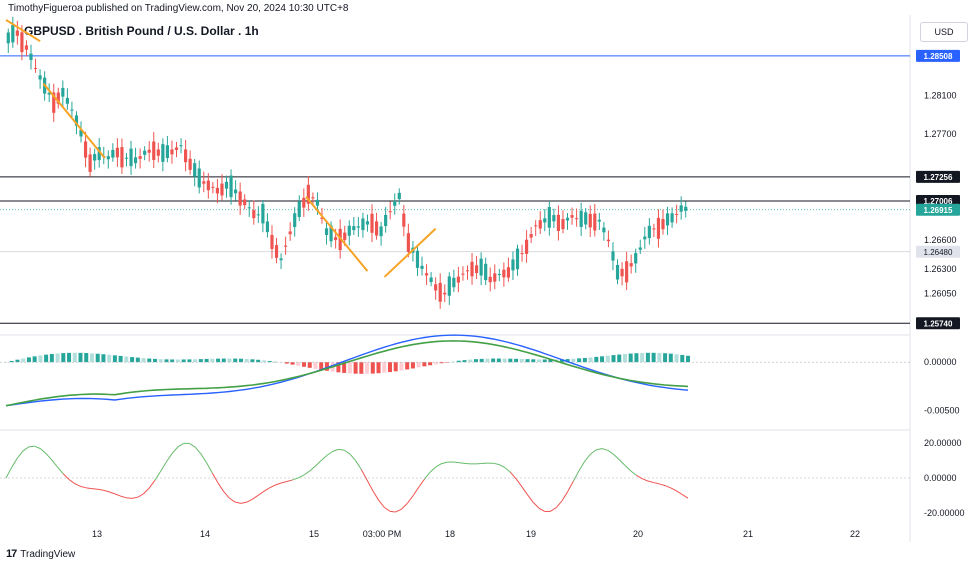 The width and height of the screenshot is (975, 566). I want to click on price-label-box, so click(938, 323).